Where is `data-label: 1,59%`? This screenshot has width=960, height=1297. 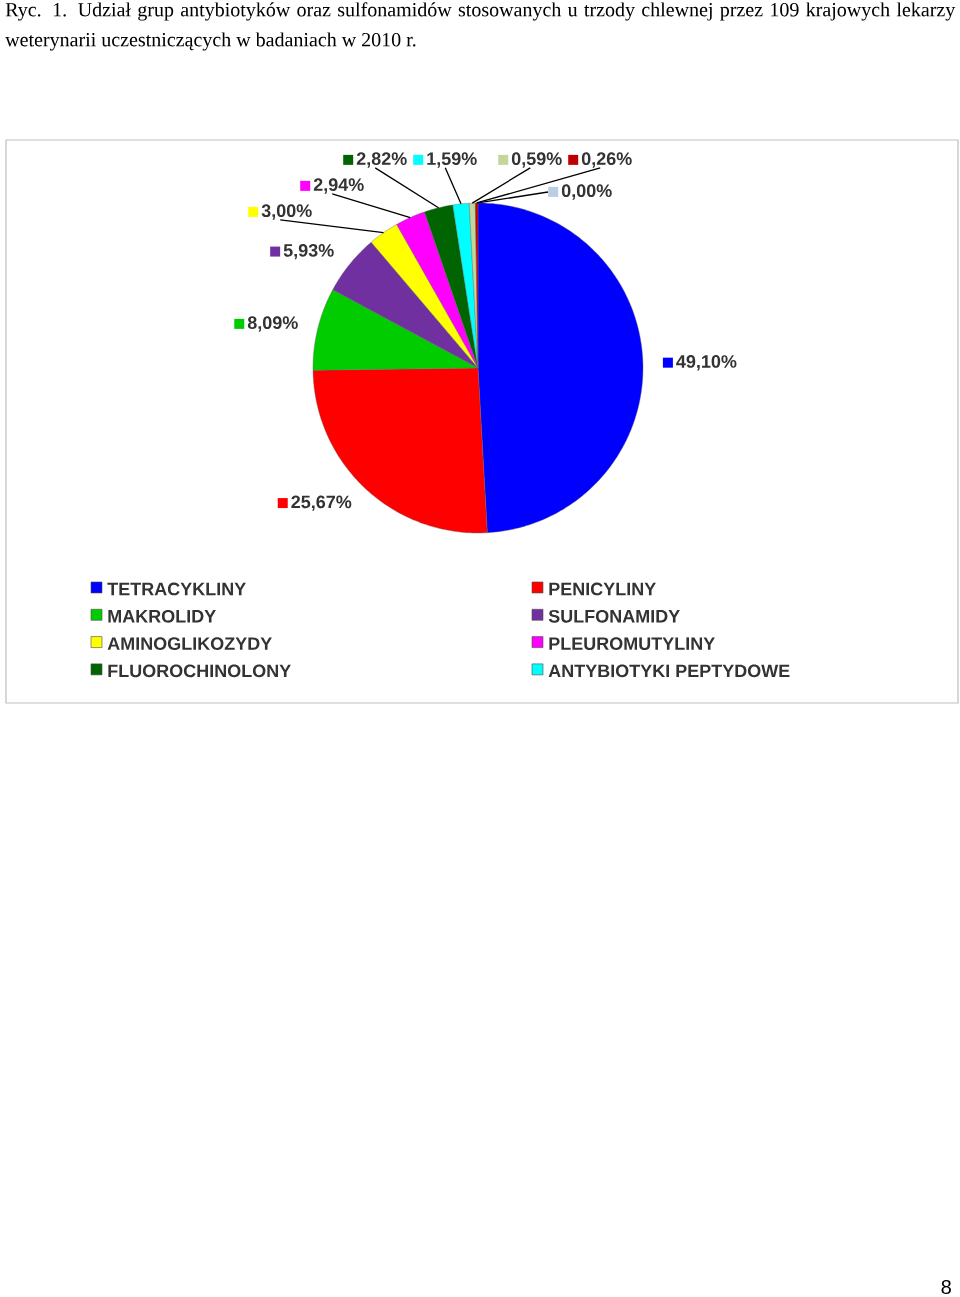
data-label: 1,59% is located at coordinates (452, 160).